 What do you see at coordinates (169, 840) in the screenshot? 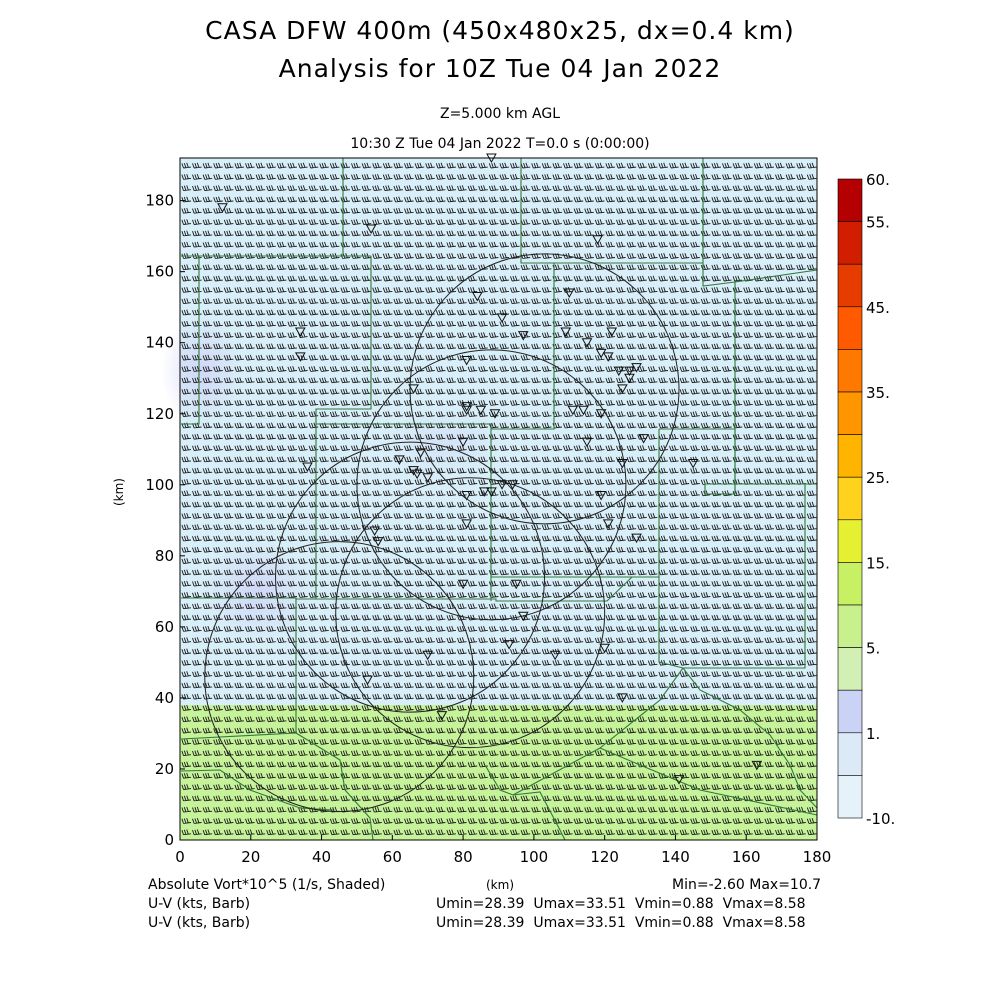
I see `y-tick-label: 0` at bounding box center [169, 840].